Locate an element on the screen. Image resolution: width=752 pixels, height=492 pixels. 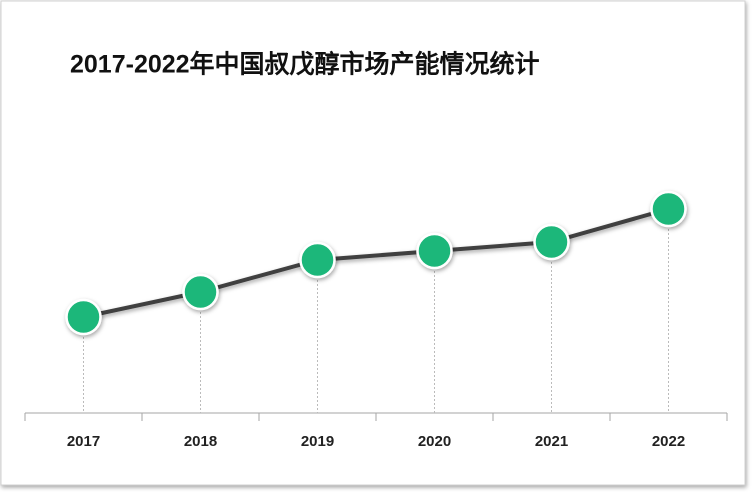
x-tick-label: 2017 is located at coordinates (83, 441).